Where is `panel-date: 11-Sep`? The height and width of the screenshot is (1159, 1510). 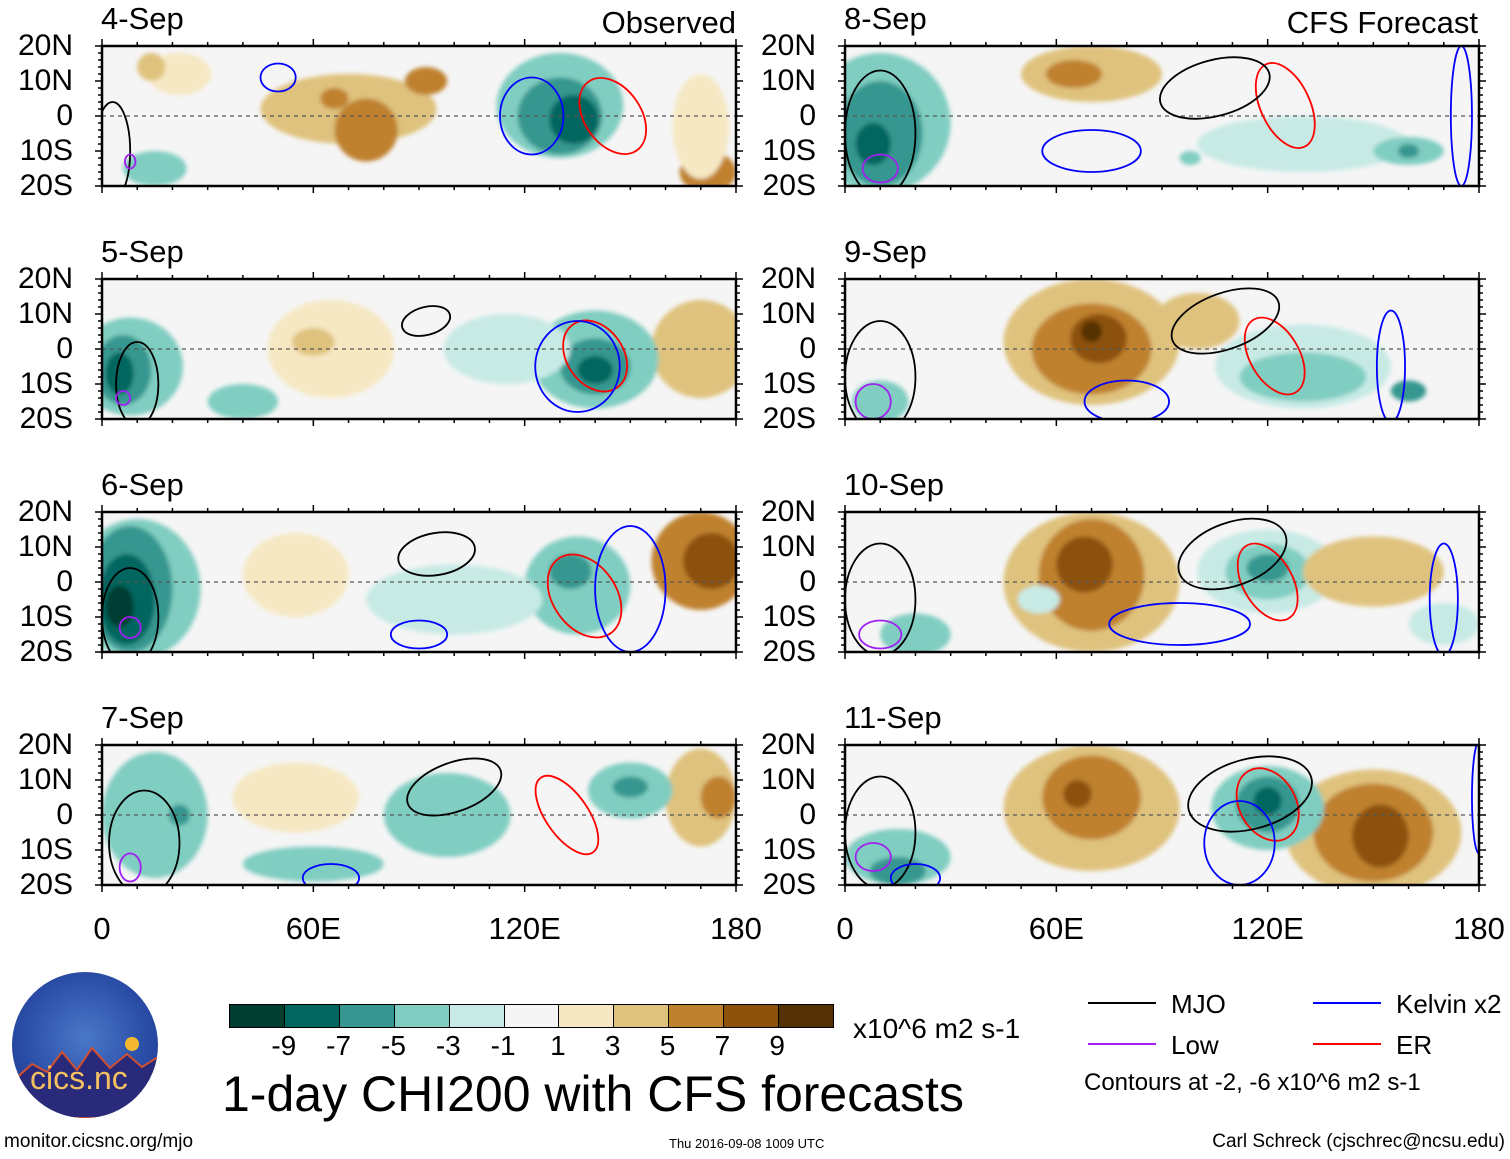 panel-date: 11-Sep is located at coordinates (893, 717).